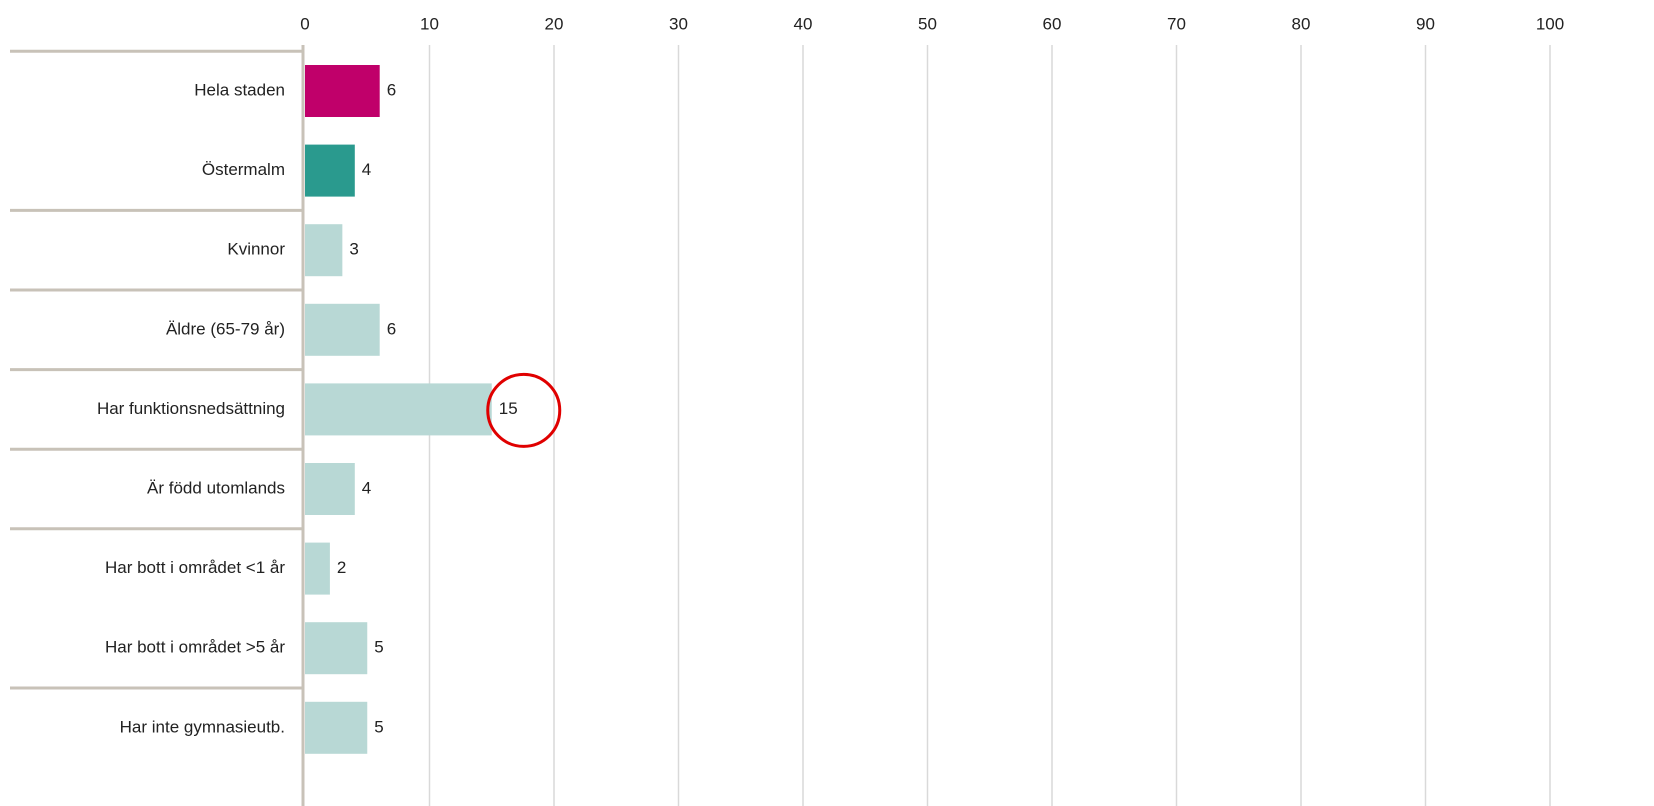 This screenshot has height=806, width=1654. I want to click on y-tick-label: Har funktionsnedsättning, so click(191, 408).